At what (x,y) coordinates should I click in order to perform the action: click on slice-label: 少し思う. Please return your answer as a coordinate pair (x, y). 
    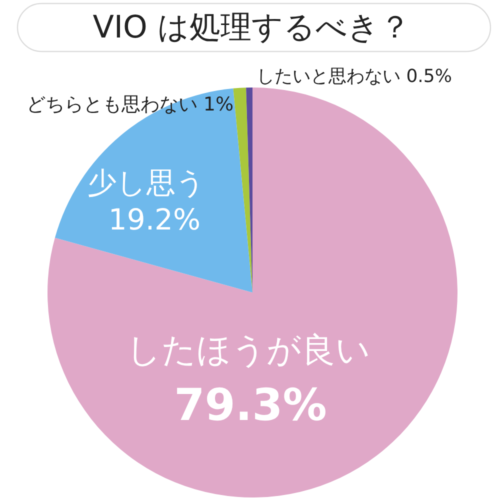
    Looking at the image, I should click on (147, 183).